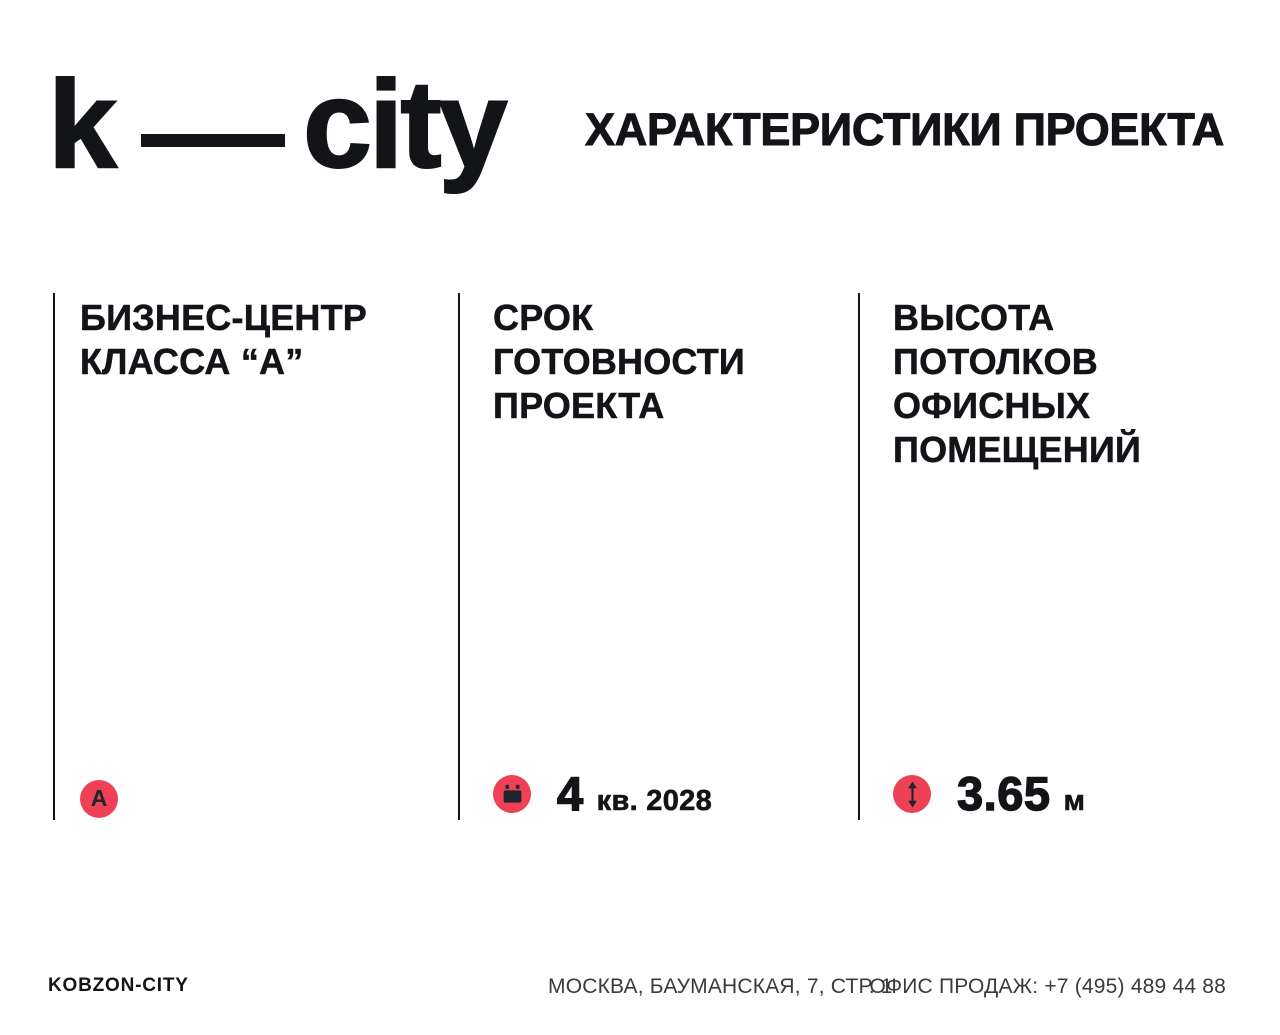  What do you see at coordinates (1003, 793) in the screenshot?
I see `ceiling-height-number: 3.65` at bounding box center [1003, 793].